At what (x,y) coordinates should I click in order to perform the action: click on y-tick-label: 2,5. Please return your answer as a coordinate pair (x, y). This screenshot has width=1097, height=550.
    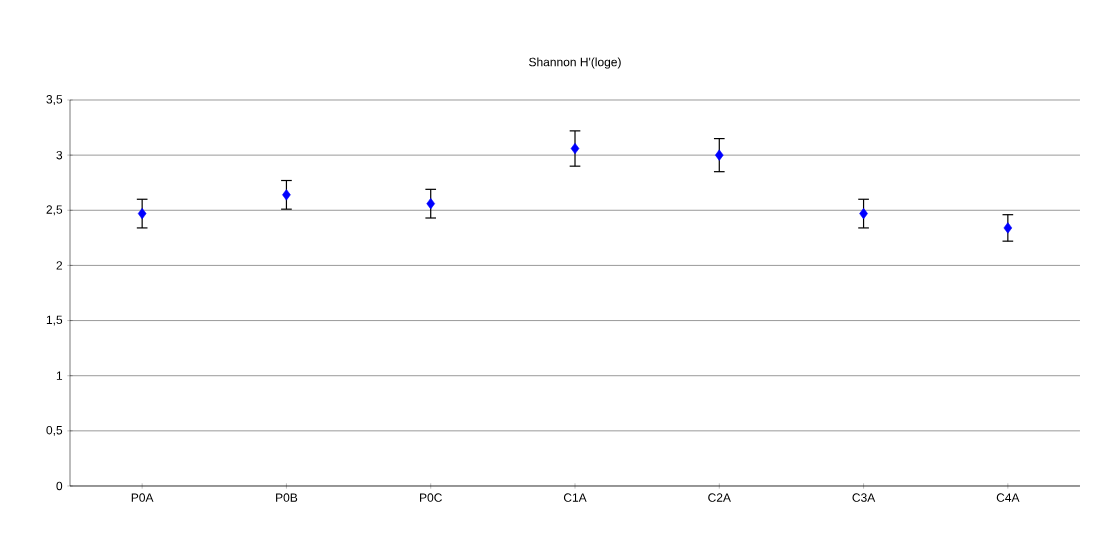
    Looking at the image, I should click on (54, 210).